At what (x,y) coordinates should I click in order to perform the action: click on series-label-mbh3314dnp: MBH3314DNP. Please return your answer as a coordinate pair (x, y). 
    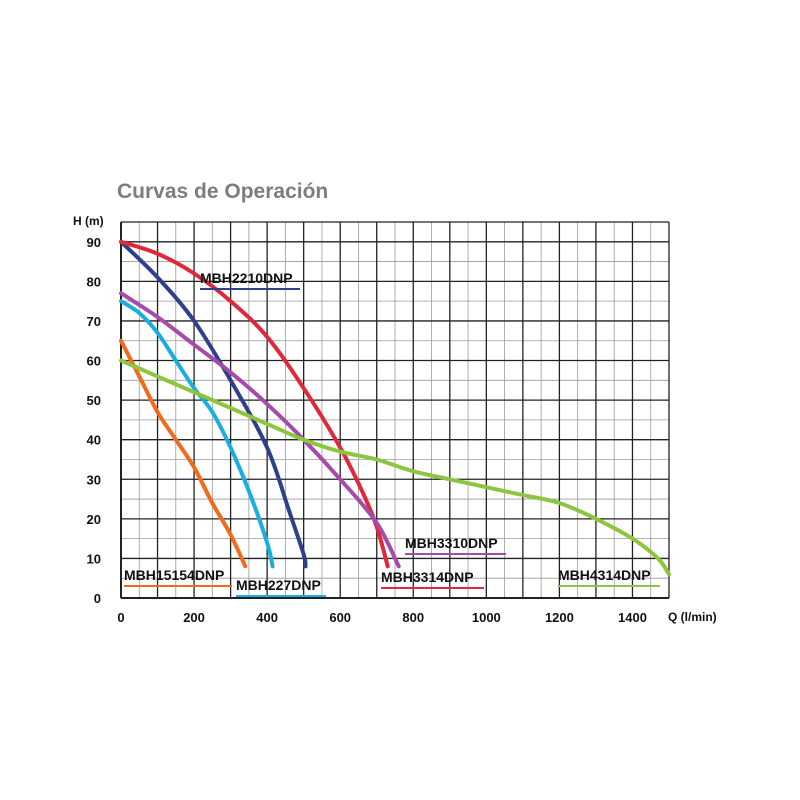
    Looking at the image, I should click on (432, 579).